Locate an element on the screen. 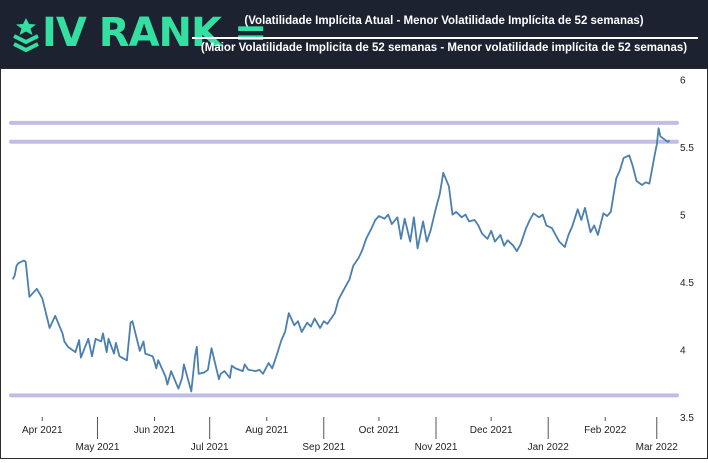 The image size is (708, 463). x-tick-label-top-4: Oct 2021 is located at coordinates (379, 430).